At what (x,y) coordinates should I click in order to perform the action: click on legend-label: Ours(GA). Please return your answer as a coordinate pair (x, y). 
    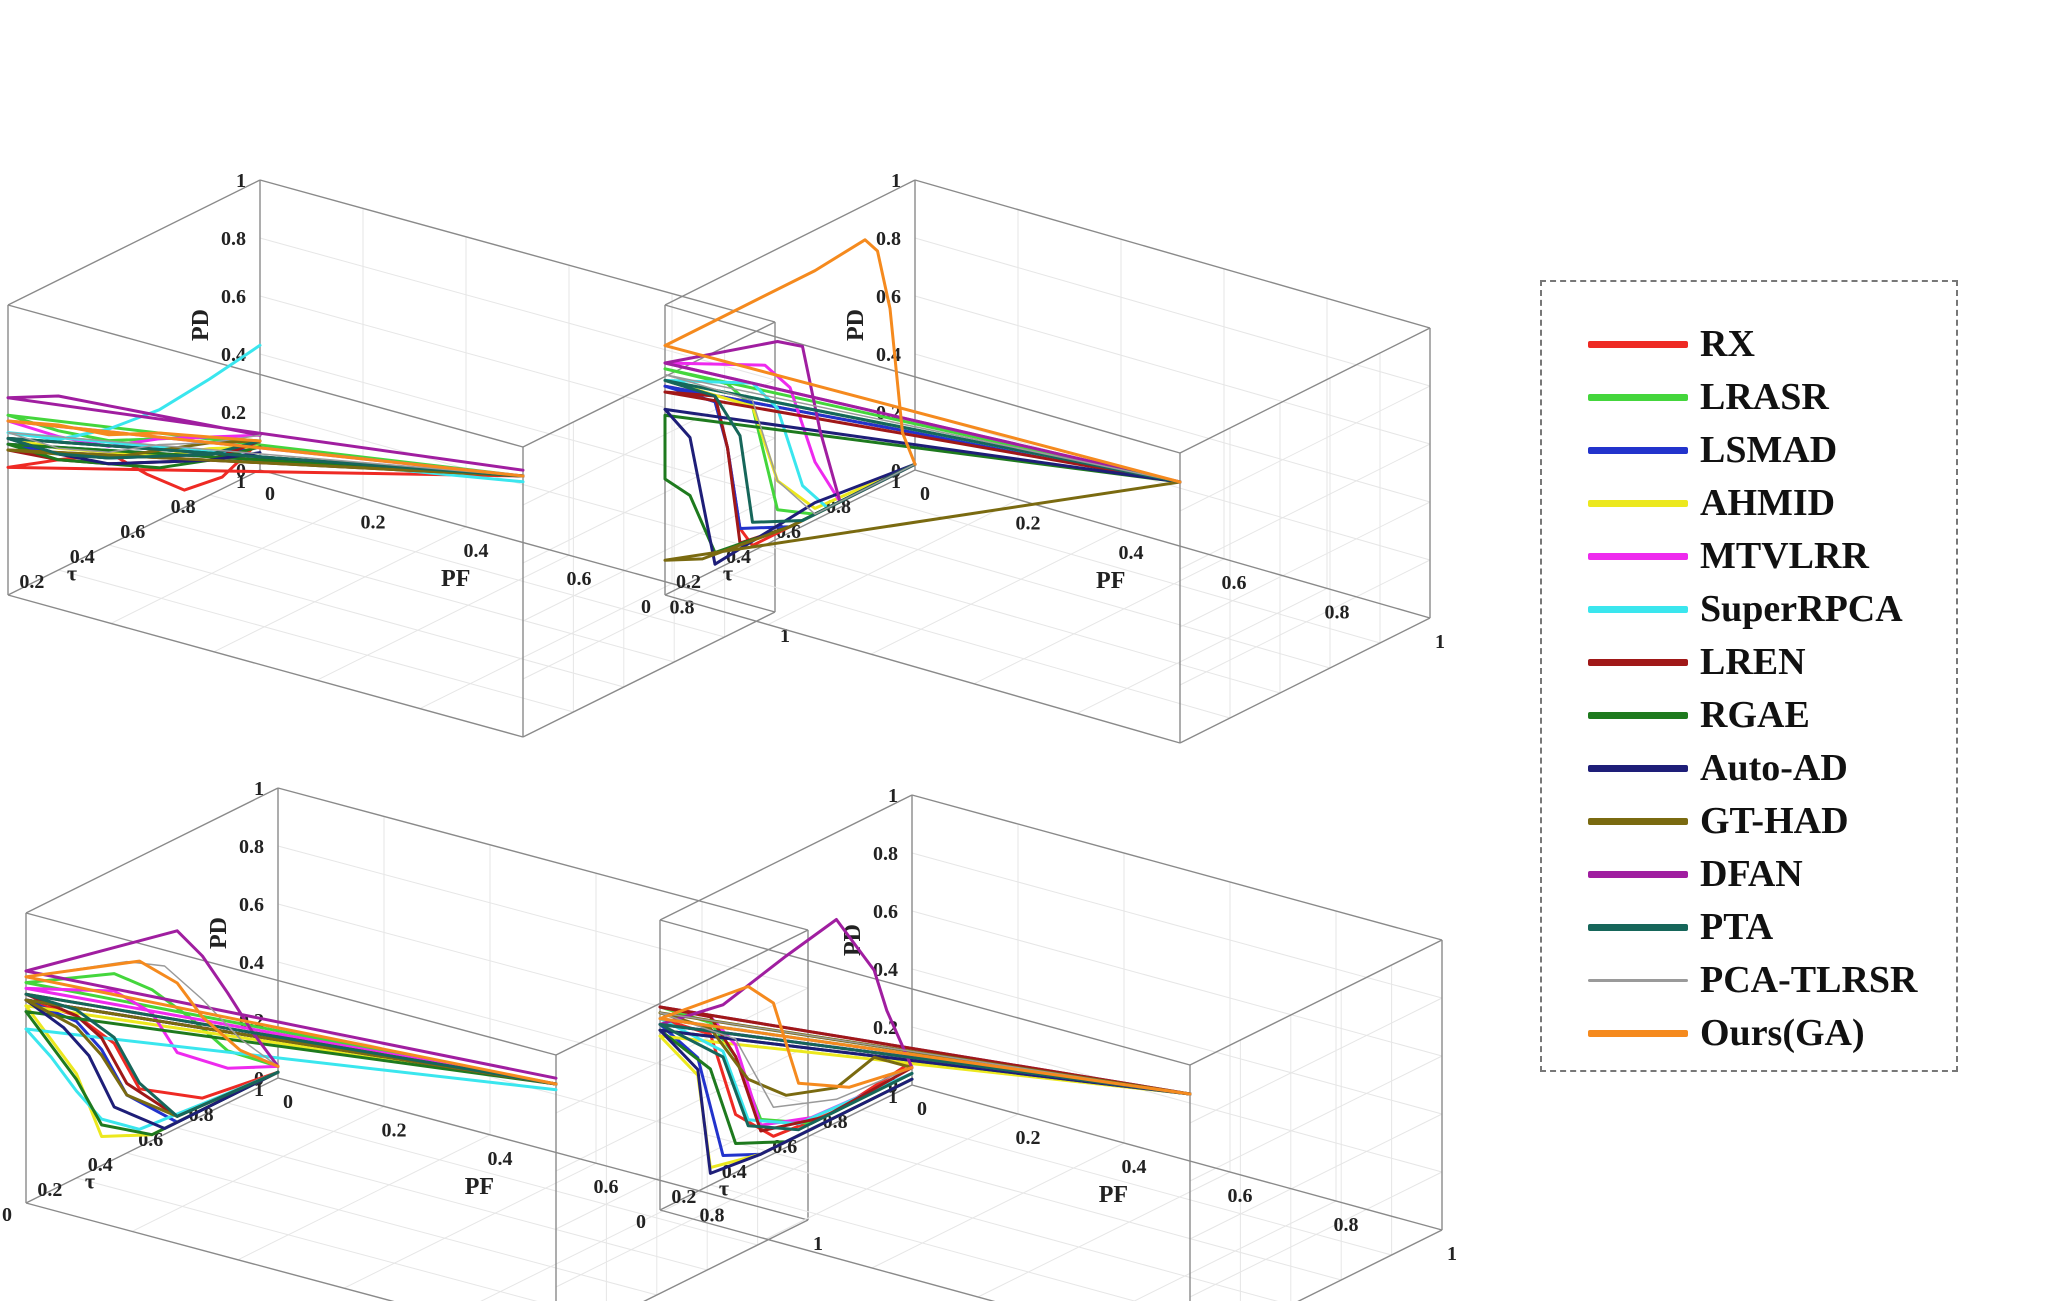
    Looking at the image, I should click on (1782, 1033).